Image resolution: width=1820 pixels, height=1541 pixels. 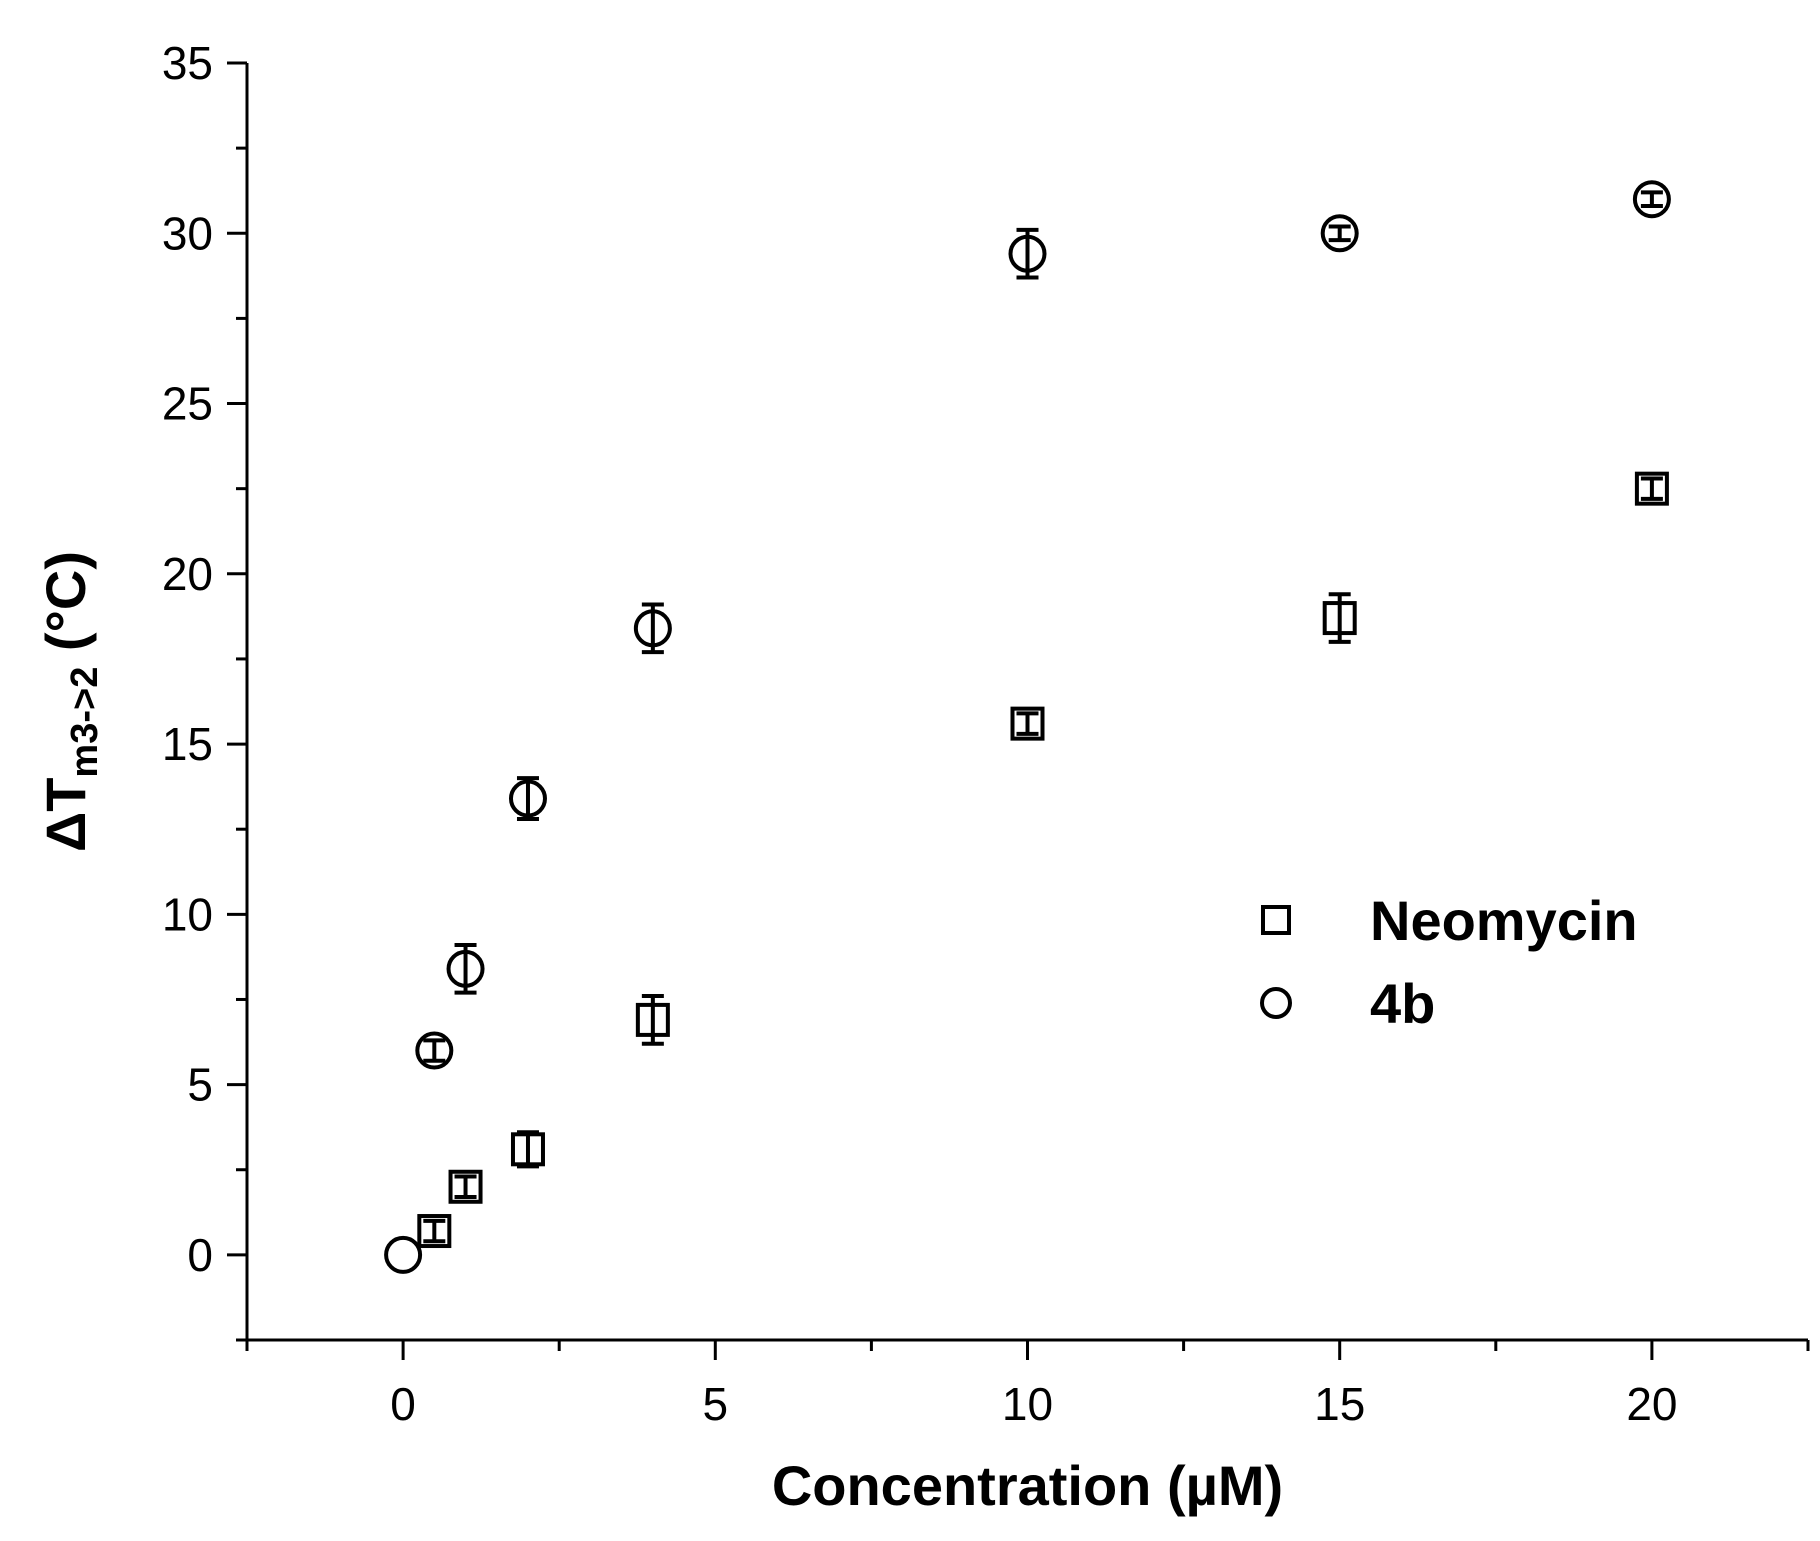 What do you see at coordinates (1651, 1404) in the screenshot?
I see `x-tick-label: 20` at bounding box center [1651, 1404].